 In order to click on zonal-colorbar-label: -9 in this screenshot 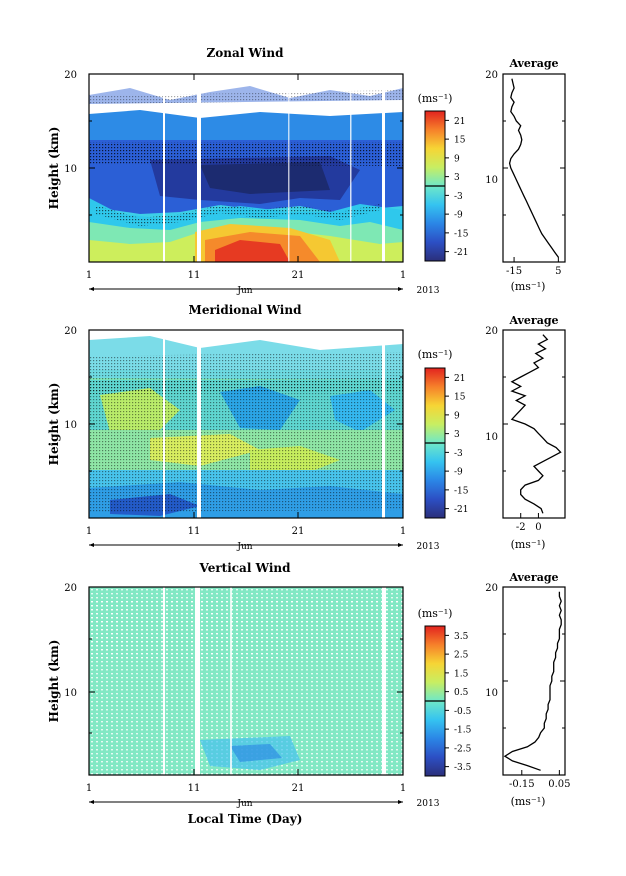, I will do `click(458, 216)`.